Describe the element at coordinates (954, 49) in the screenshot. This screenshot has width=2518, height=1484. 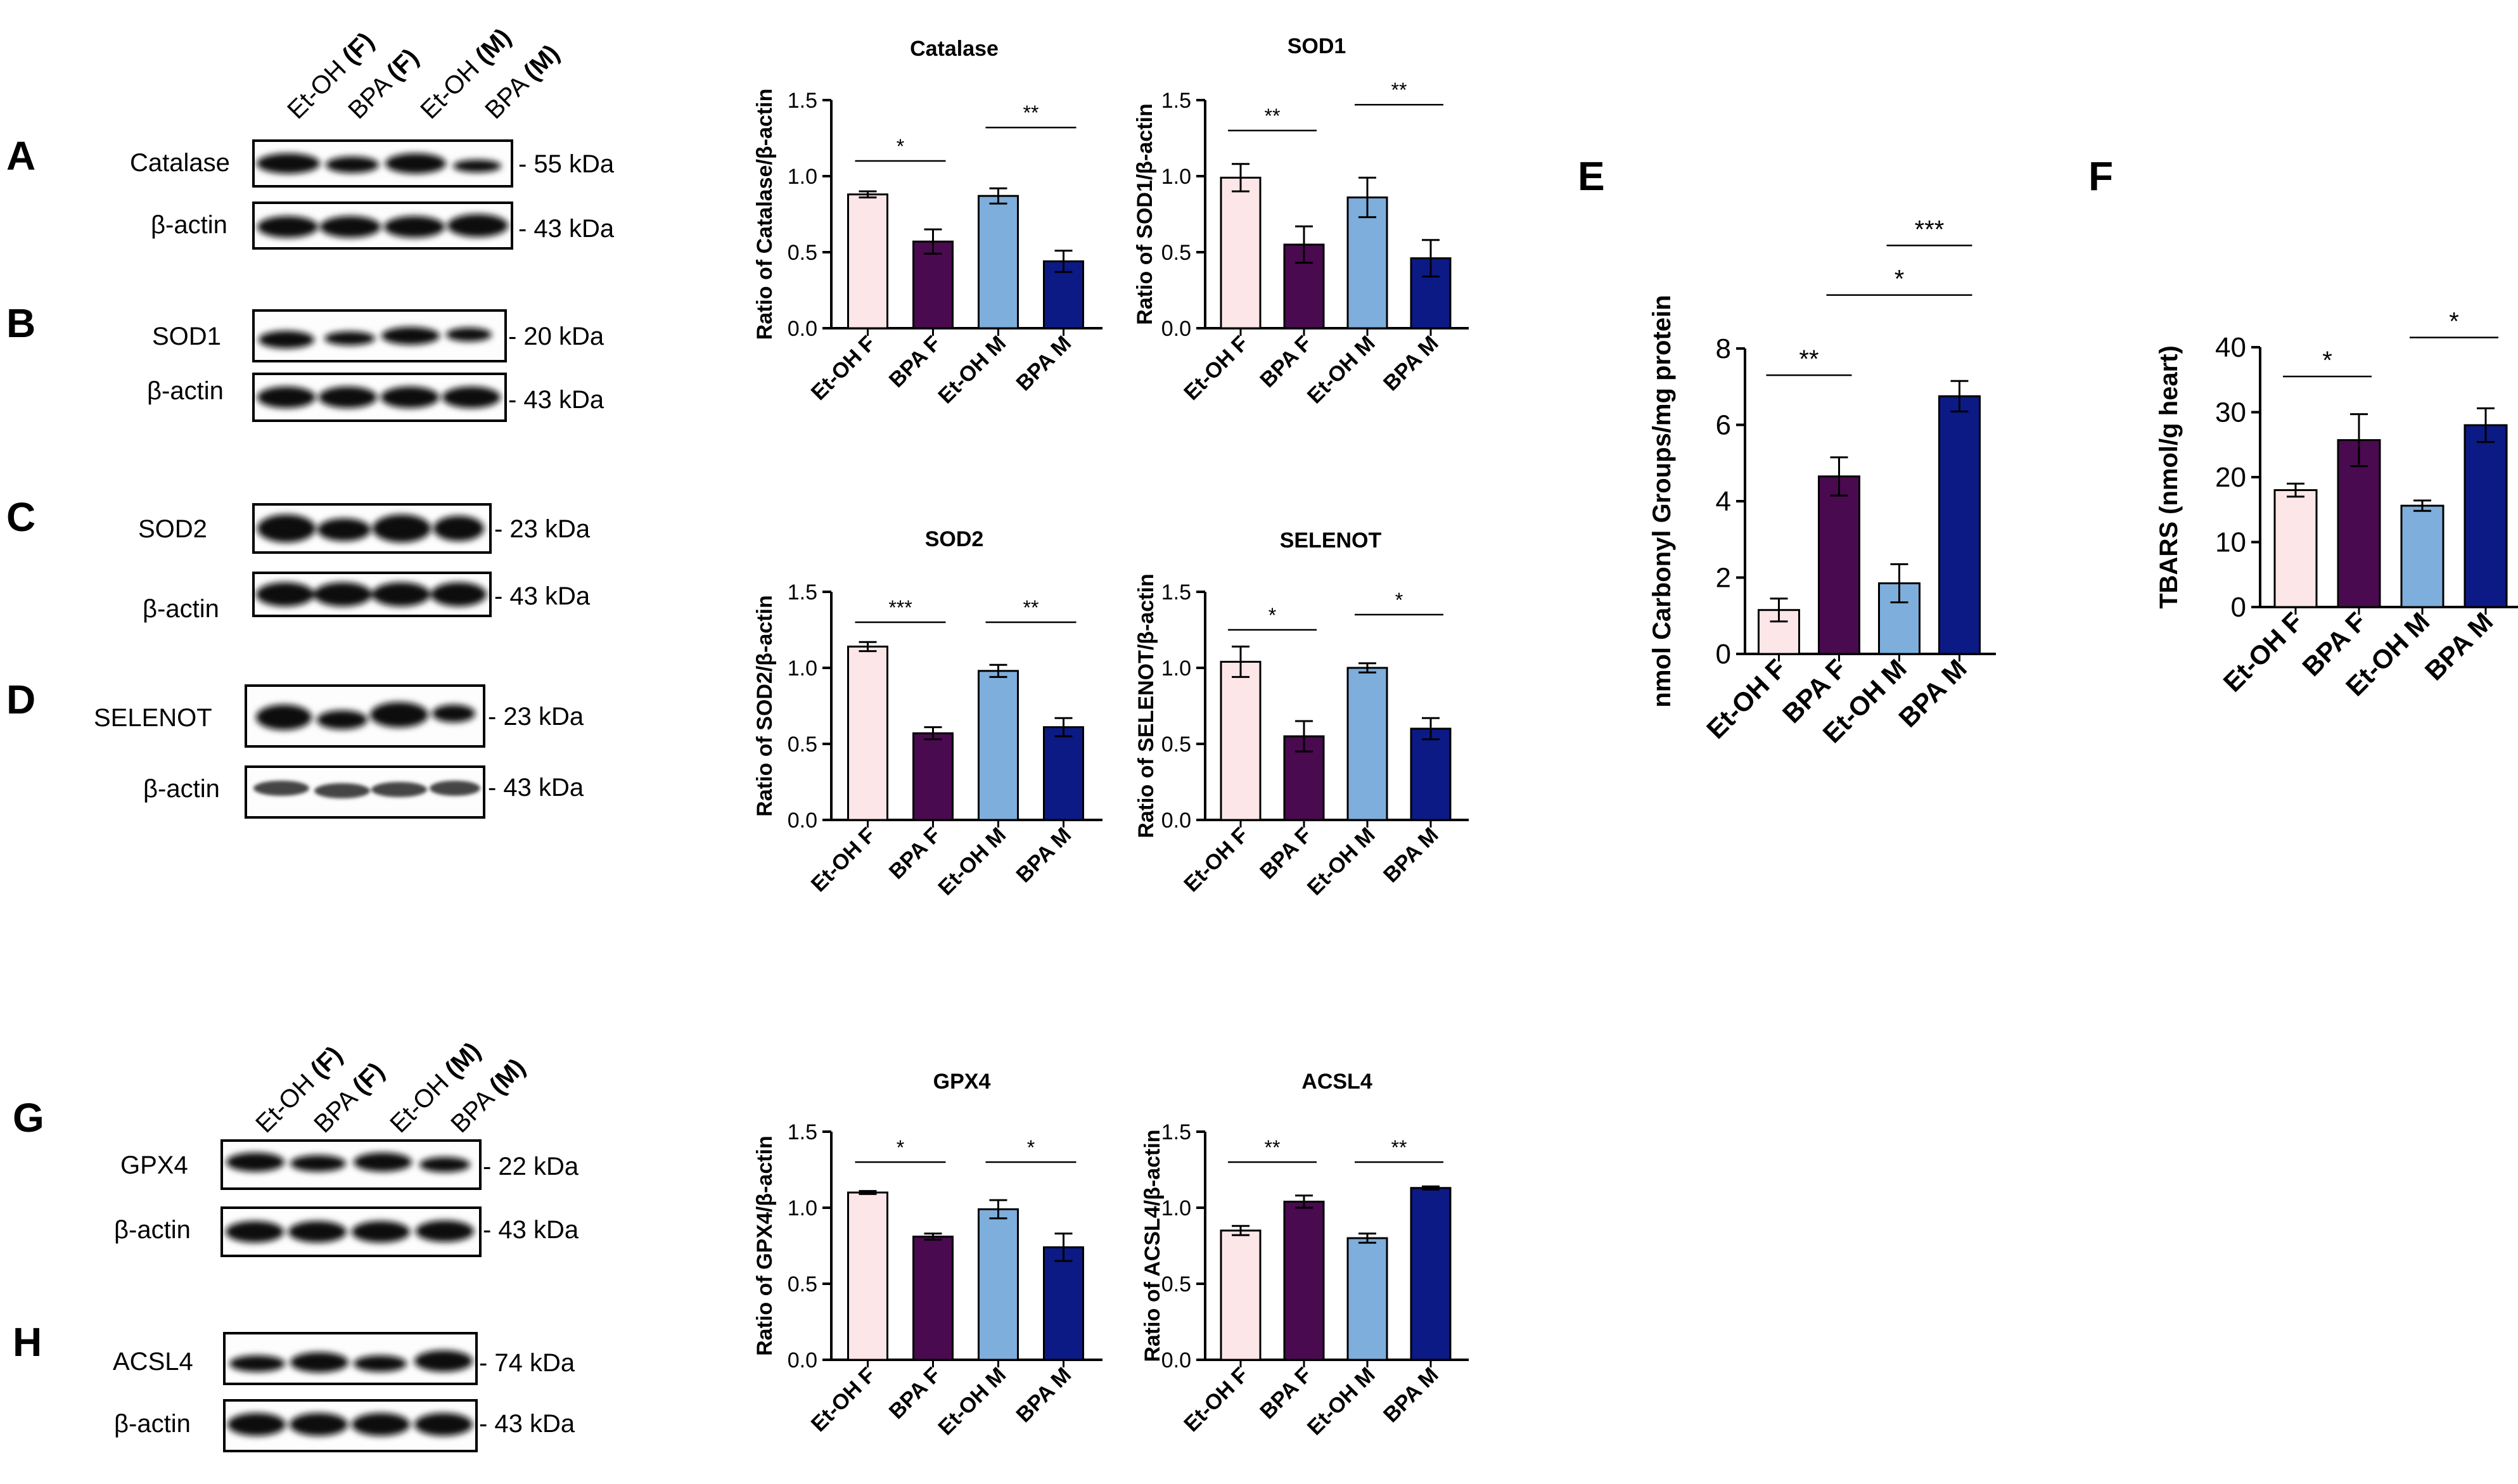
I see `chart-title: Catalase` at that location.